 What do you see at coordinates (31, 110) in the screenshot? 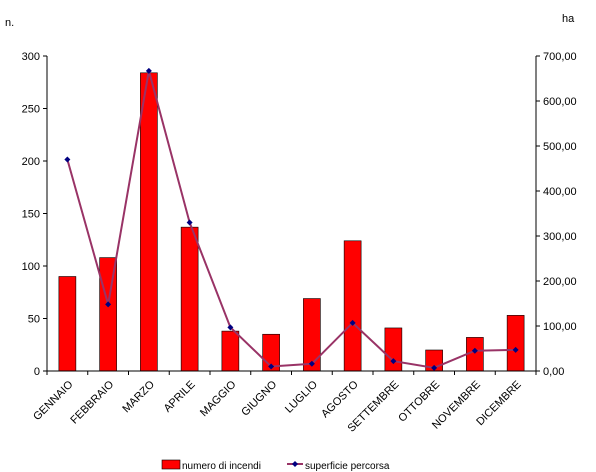
I see `left-tick-label: 250` at bounding box center [31, 110].